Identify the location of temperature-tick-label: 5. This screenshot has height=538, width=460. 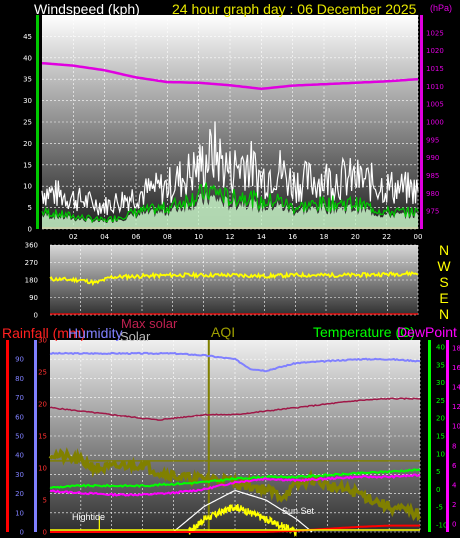
(438, 472).